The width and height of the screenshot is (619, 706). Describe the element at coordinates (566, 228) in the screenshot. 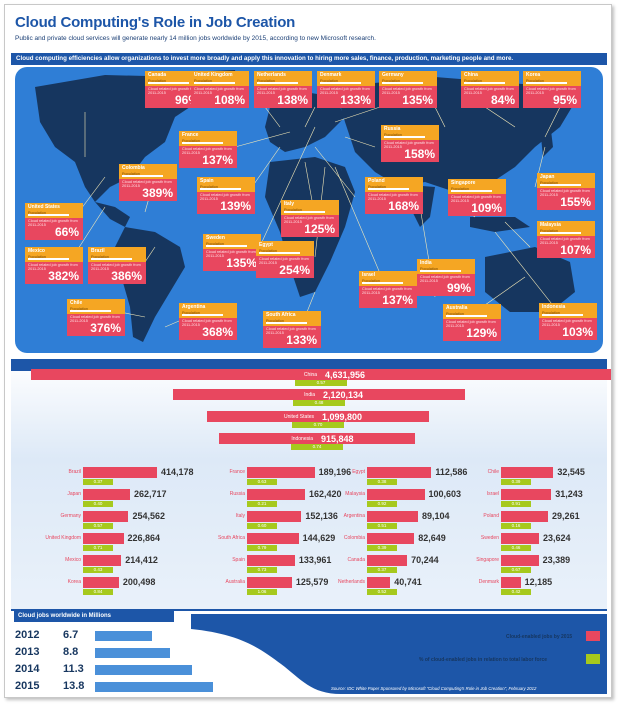

I see `map-card-header: Malaysia Population` at that location.